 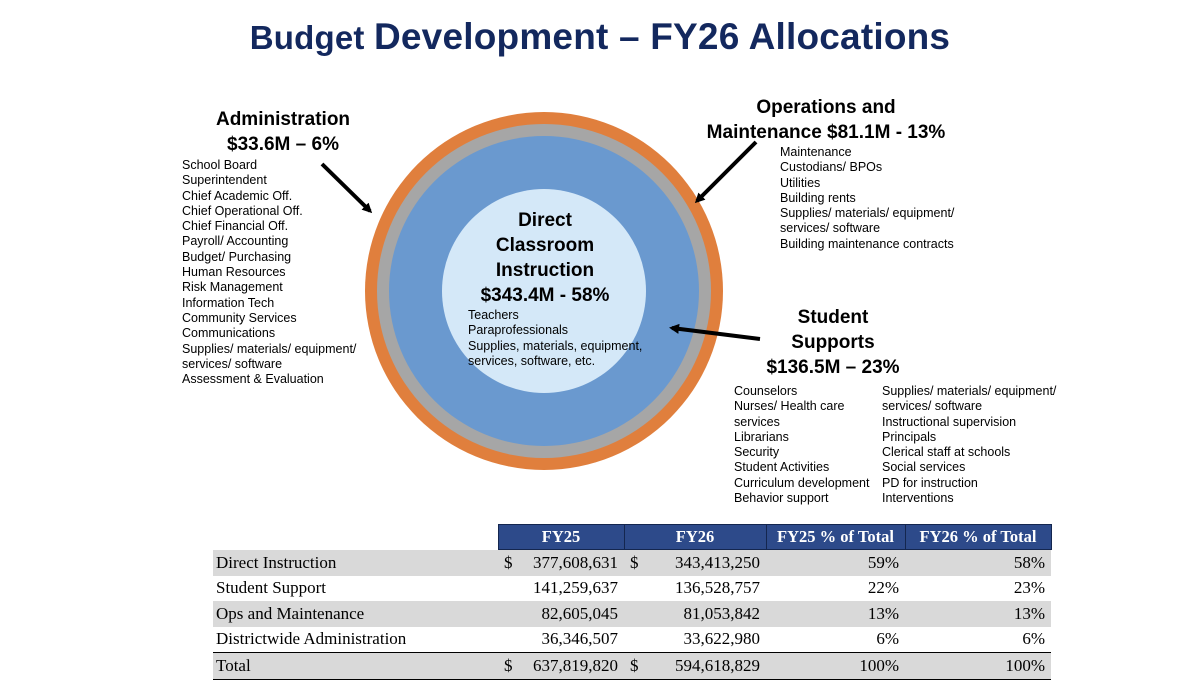 I want to click on list-item: School Board, so click(x=220, y=165).